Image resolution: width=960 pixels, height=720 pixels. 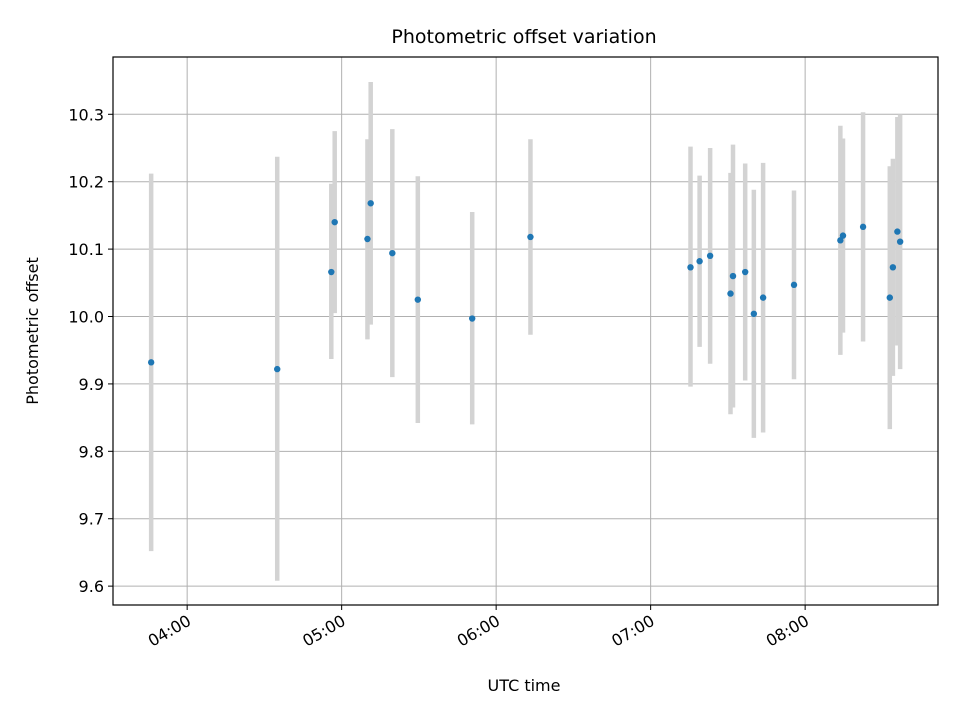 I want to click on y-tick-label: 10.1, so click(x=86, y=249).